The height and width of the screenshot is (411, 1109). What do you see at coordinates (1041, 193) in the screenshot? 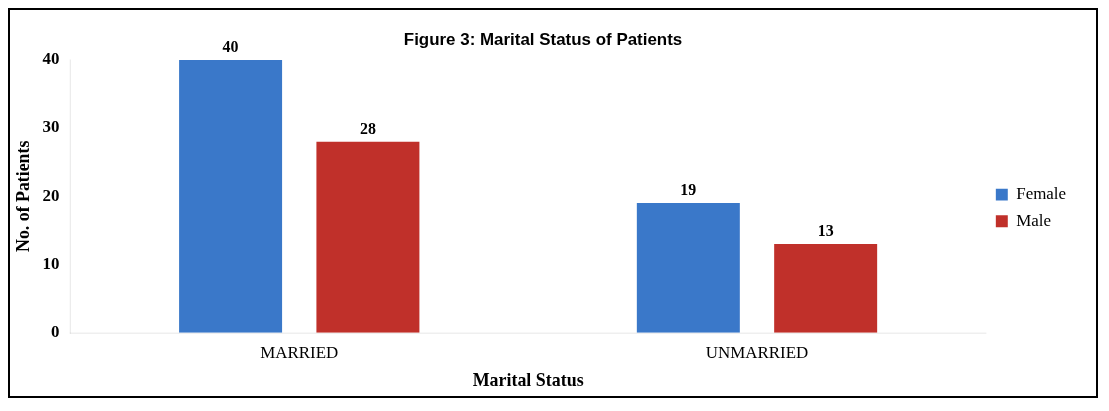
I see `legend-label: Female` at bounding box center [1041, 193].